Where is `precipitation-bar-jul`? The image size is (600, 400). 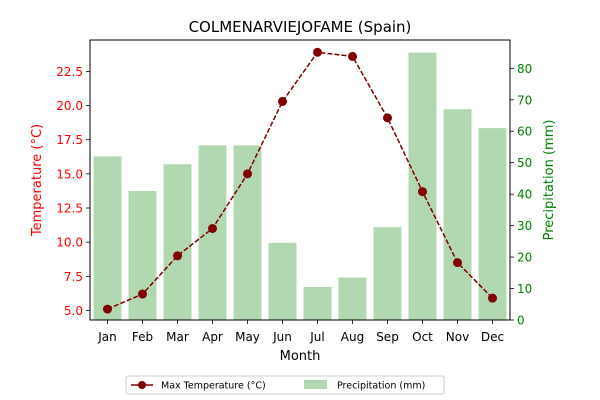
precipitation-bar-jul is located at coordinates (317, 303).